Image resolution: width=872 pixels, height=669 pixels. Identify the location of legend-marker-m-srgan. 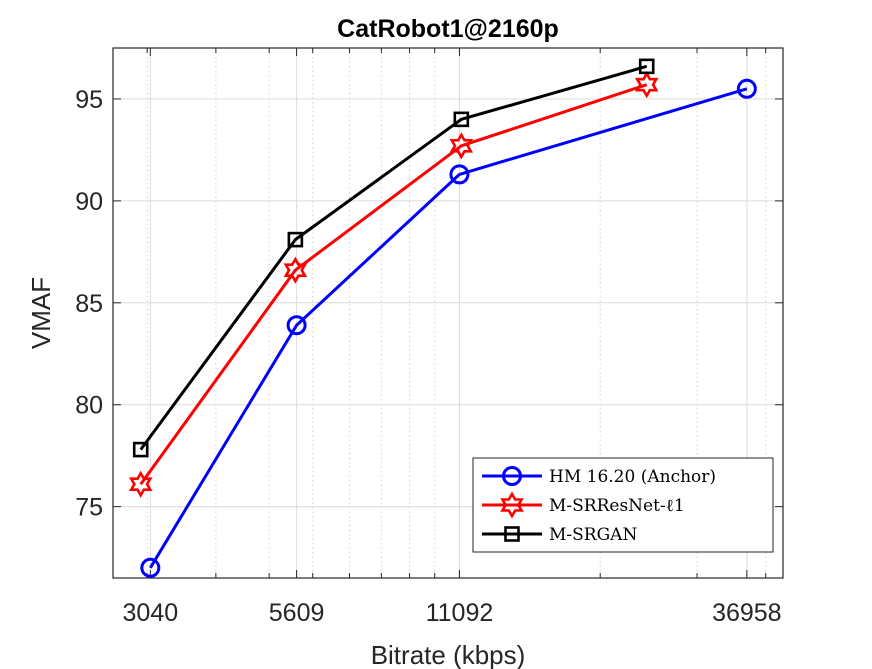
(512, 534).